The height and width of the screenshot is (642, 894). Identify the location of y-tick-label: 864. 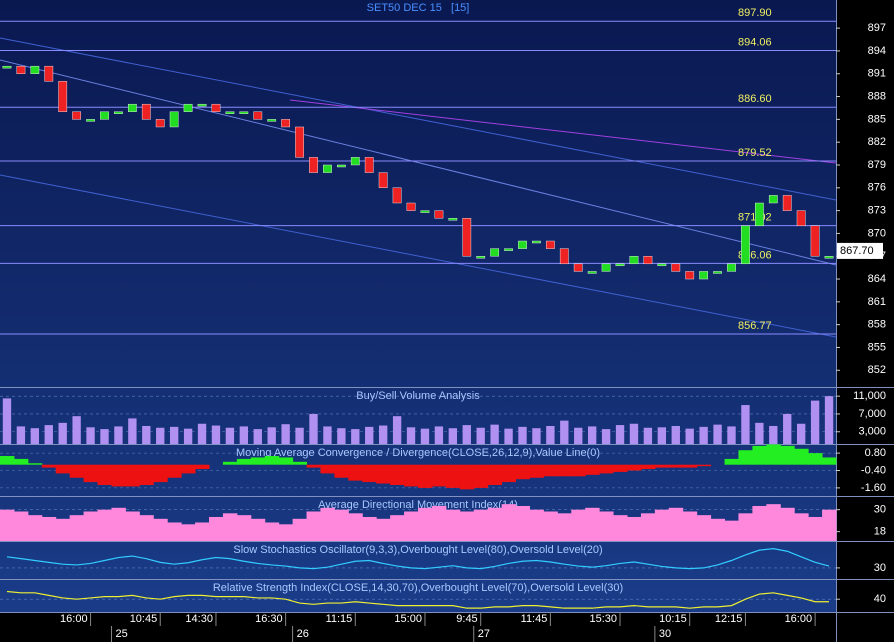
(877, 279).